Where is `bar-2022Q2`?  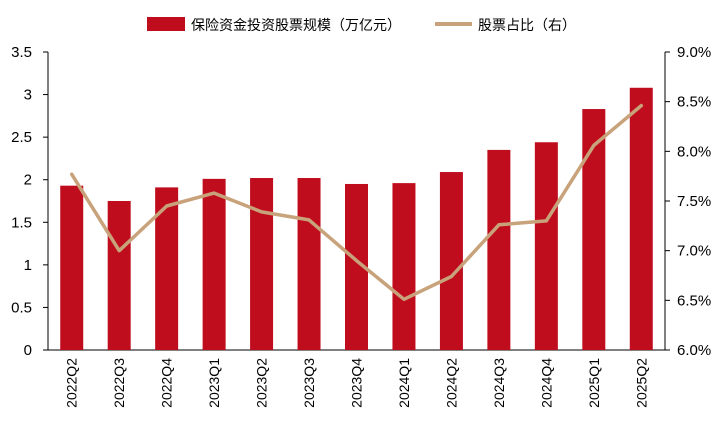 bar-2022Q2 is located at coordinates (72, 267).